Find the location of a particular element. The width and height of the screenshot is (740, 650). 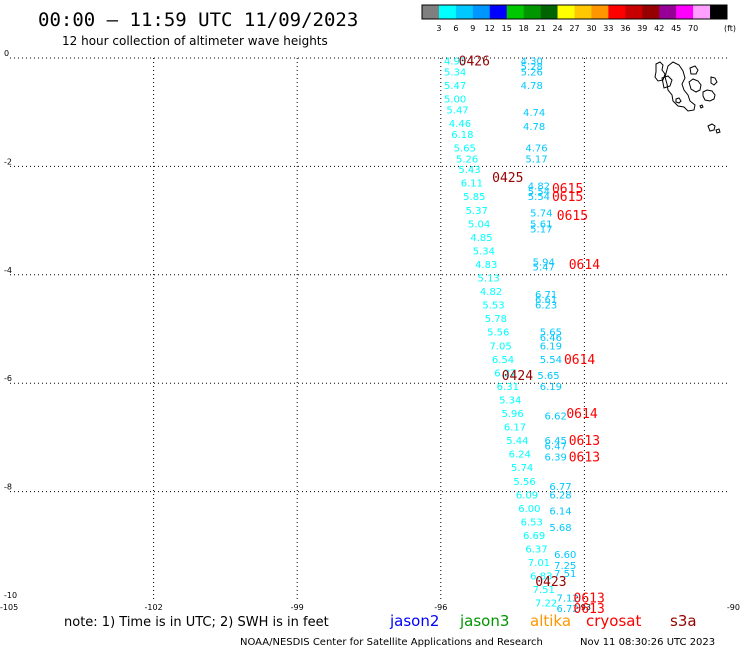

timestamp-text: Nov 11 08:30:26 UTC 2023 is located at coordinates (647, 642).